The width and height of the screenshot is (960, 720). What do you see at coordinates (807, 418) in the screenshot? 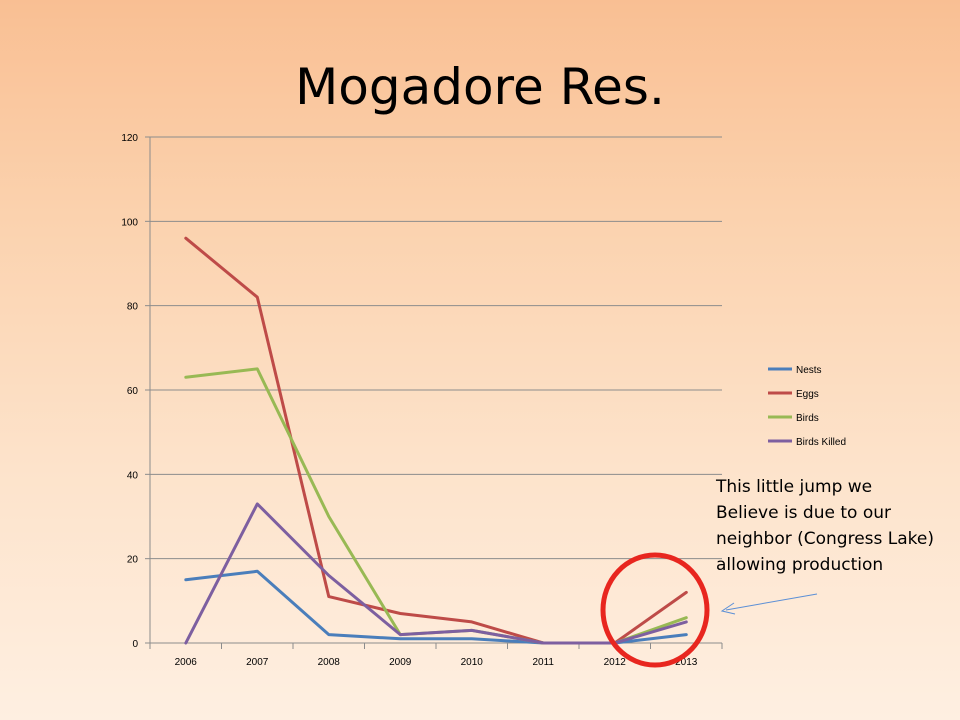
I see `legend-label: Birds` at bounding box center [807, 418].